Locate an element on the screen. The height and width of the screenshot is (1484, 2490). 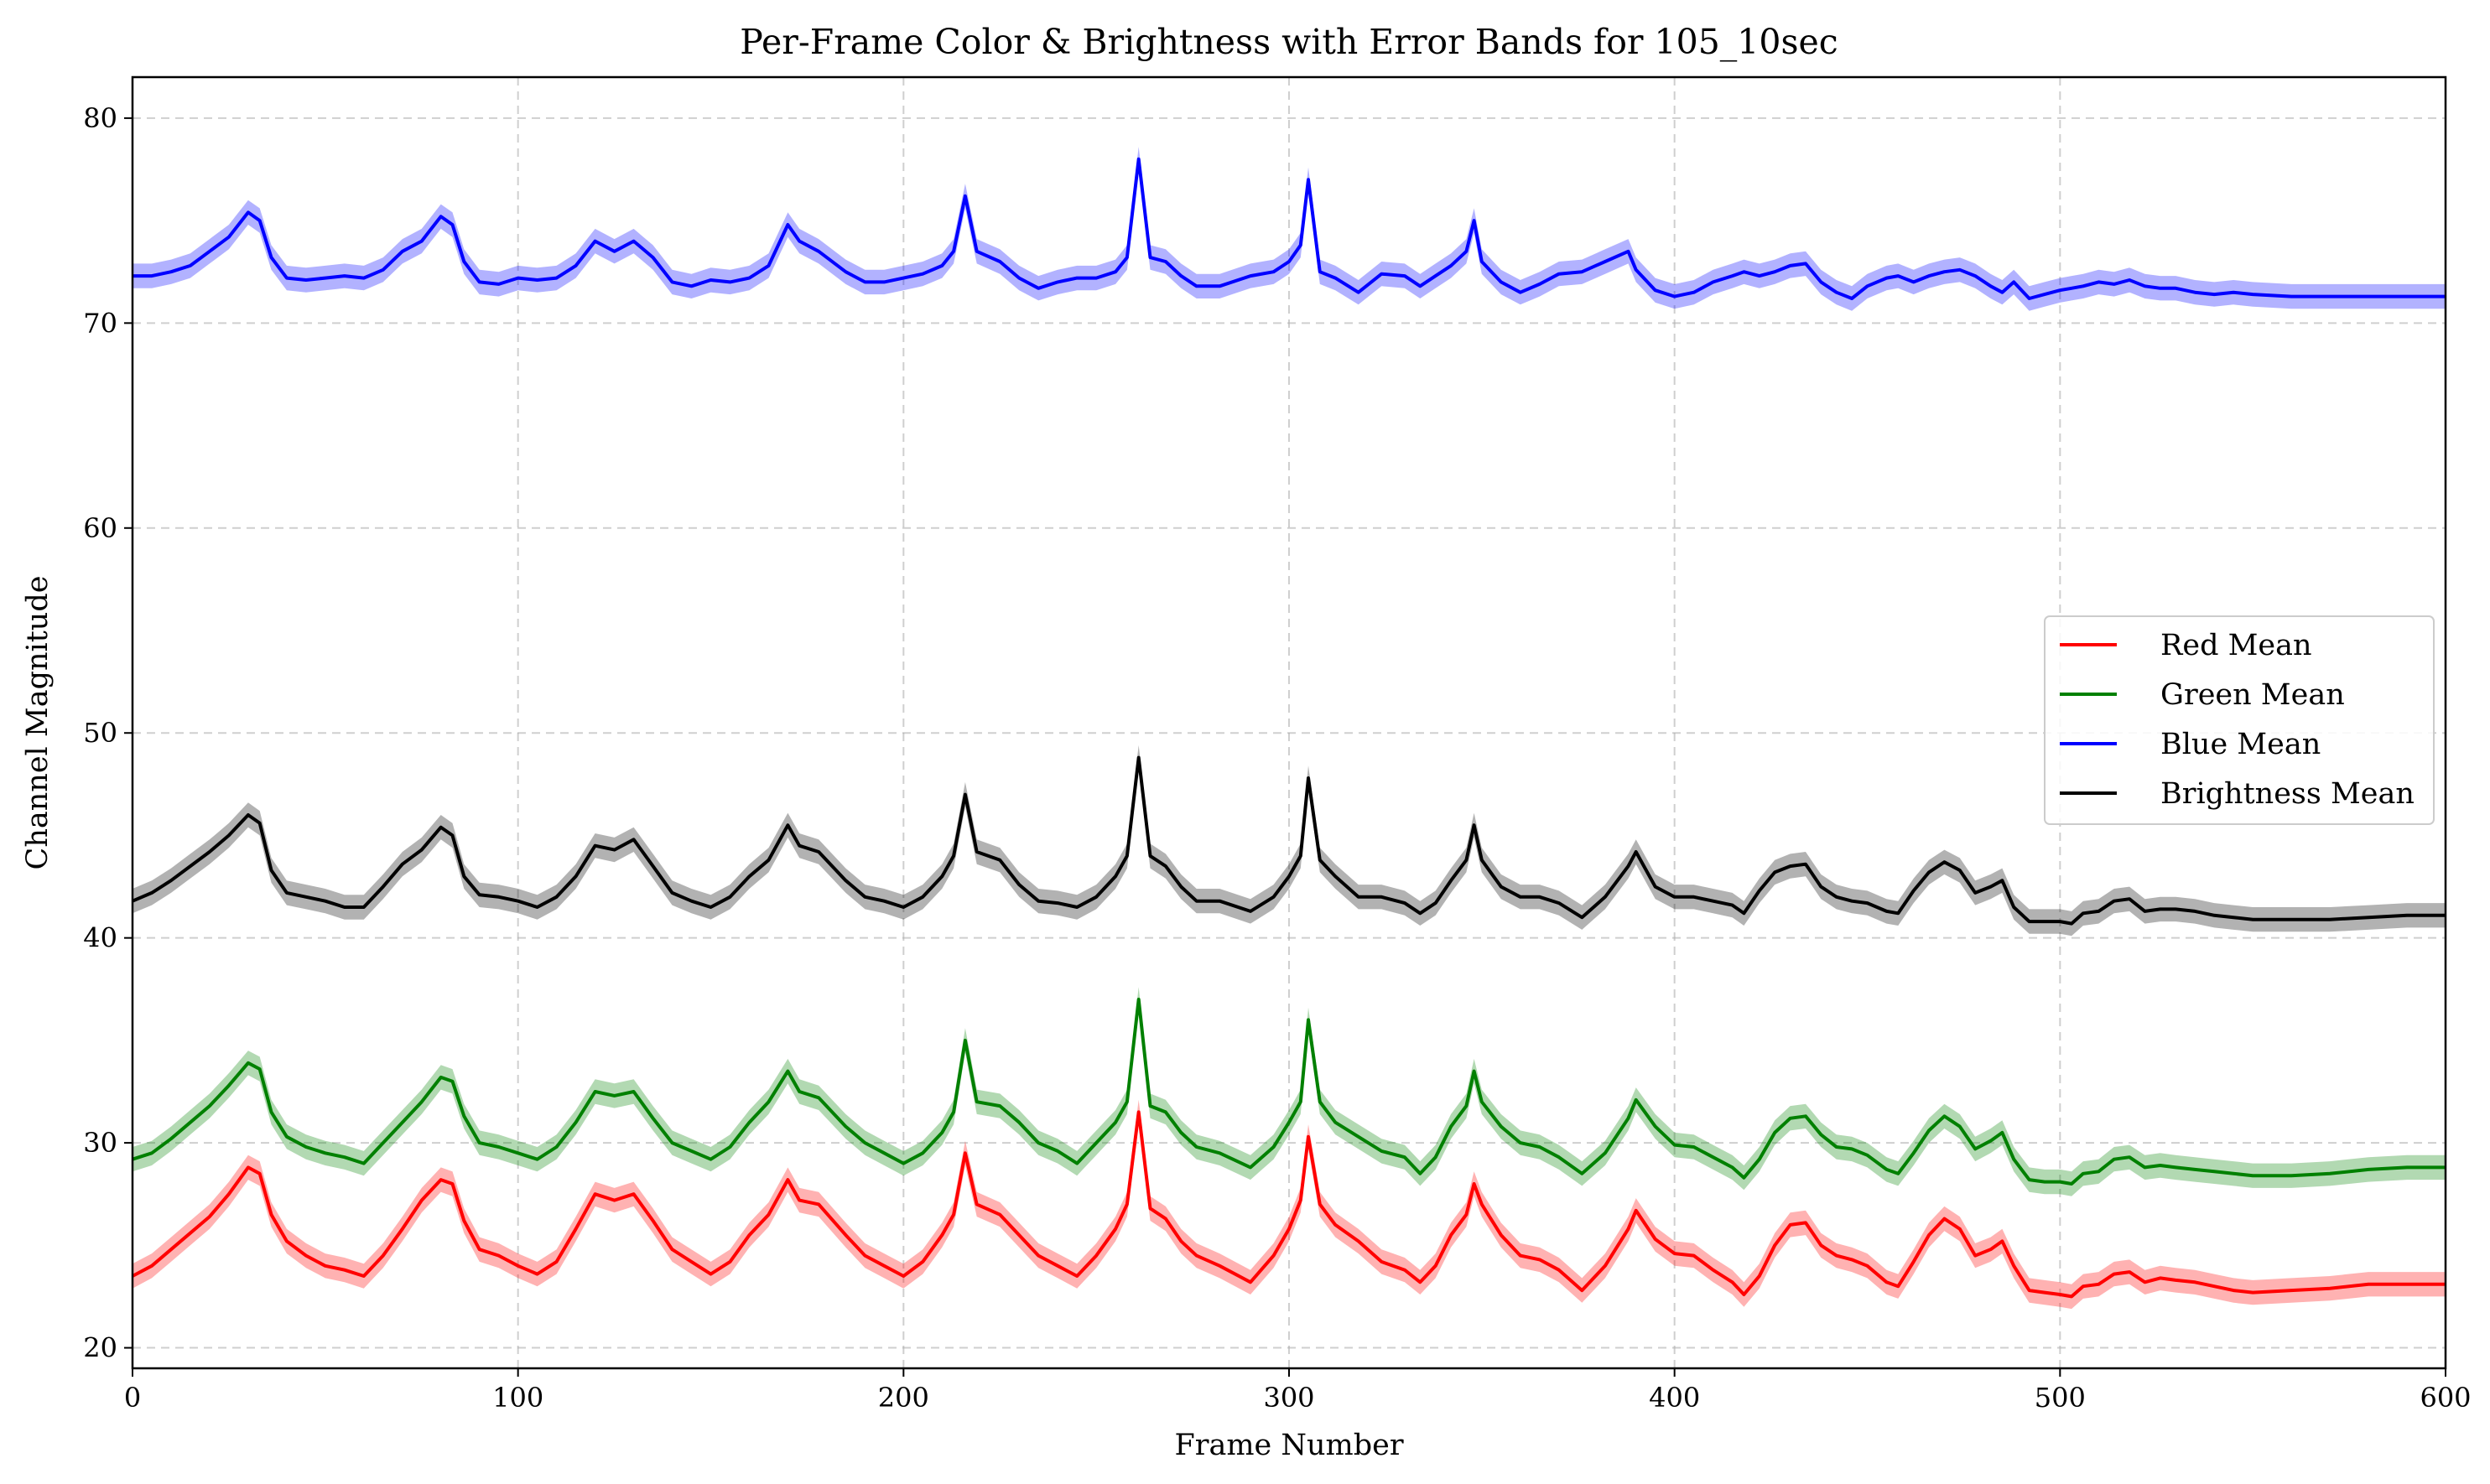
green-mean-error-band is located at coordinates (1289, 1091).